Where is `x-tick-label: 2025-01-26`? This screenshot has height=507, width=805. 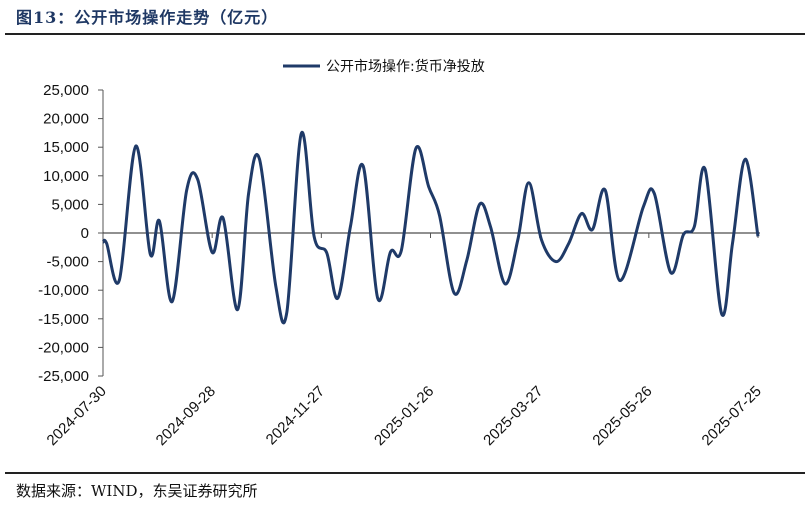 x-tick-label: 2025-01-26 is located at coordinates (404, 416).